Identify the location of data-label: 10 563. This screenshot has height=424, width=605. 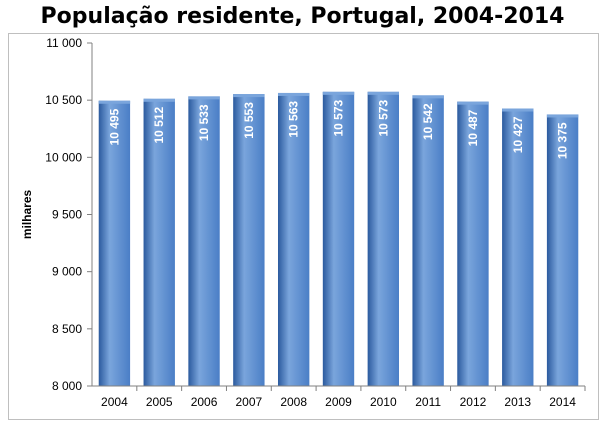
(294, 119).